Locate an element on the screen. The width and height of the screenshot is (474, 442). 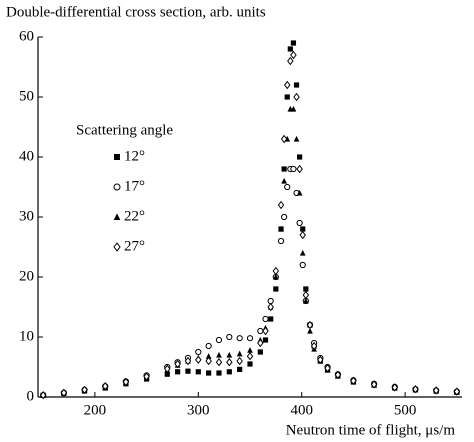
legend-title: Scattering angle is located at coordinates (124, 130).